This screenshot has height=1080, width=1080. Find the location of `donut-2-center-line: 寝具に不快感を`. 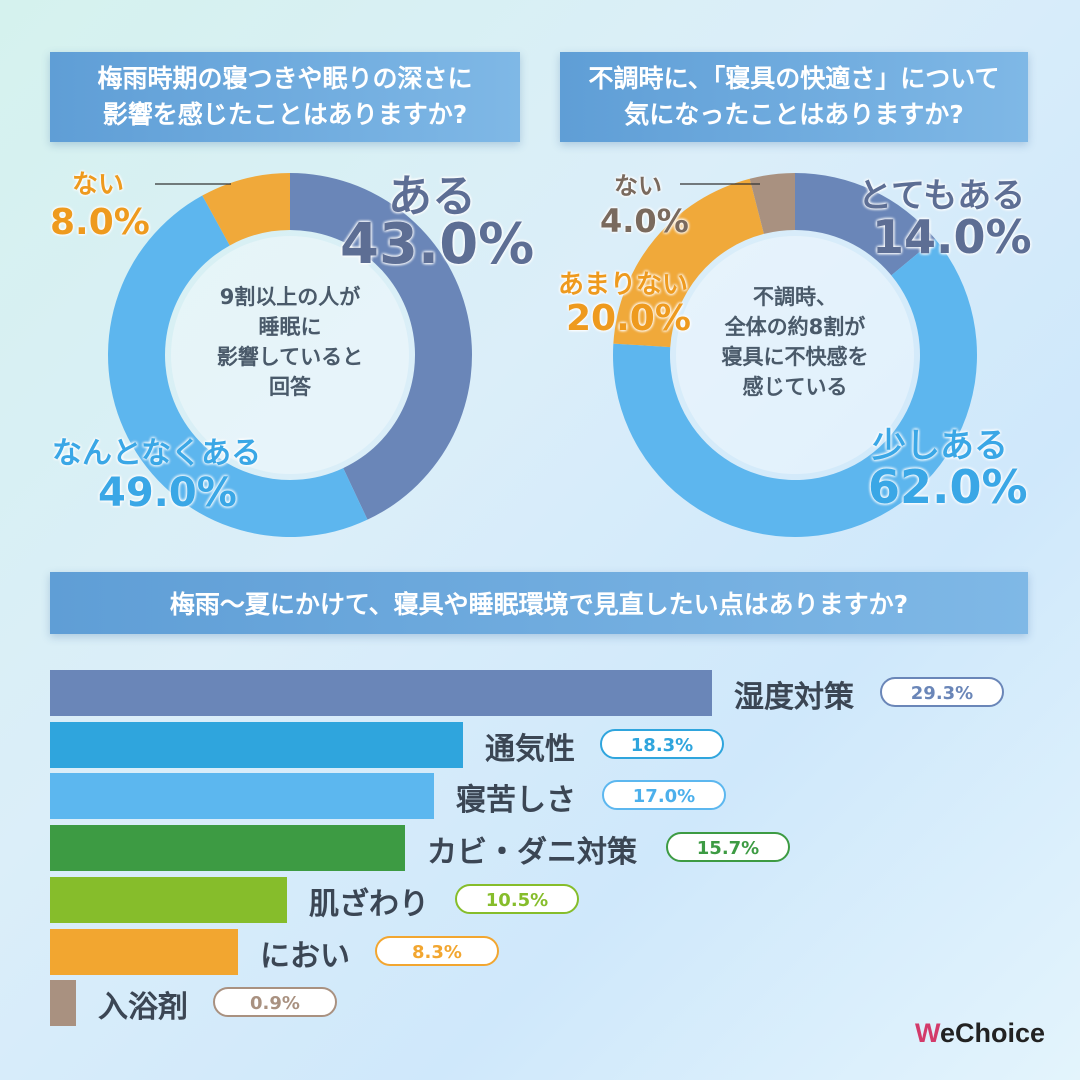

donut-2-center-line: 寝具に不快感を is located at coordinates (795, 357).